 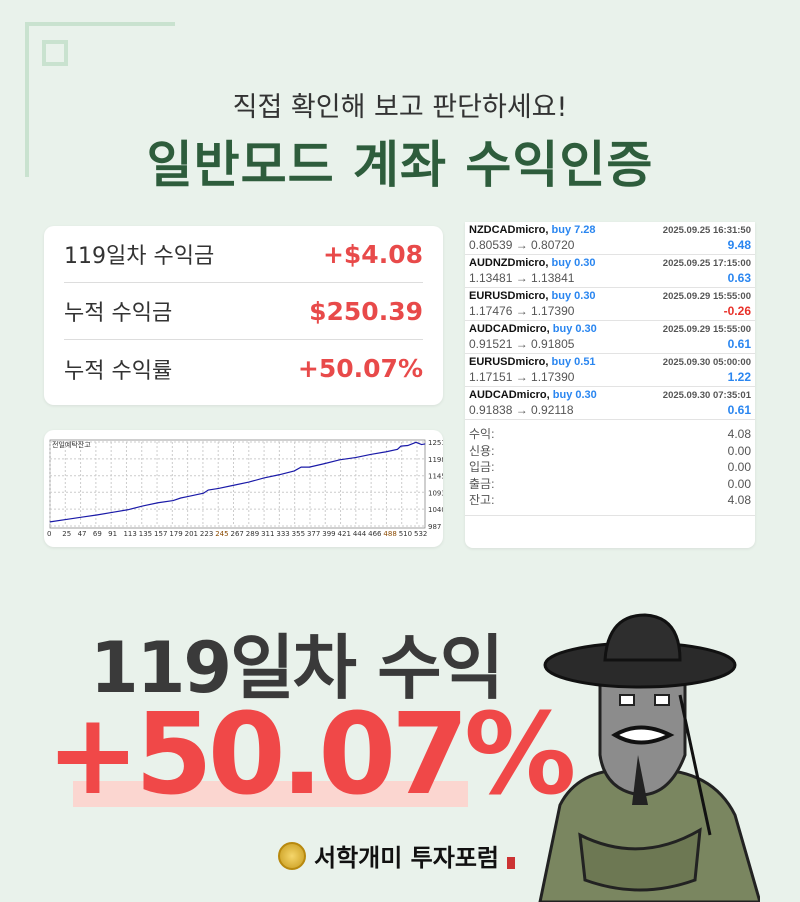 I want to click on total-row: 잔고: 4.08, so click(x=610, y=500).